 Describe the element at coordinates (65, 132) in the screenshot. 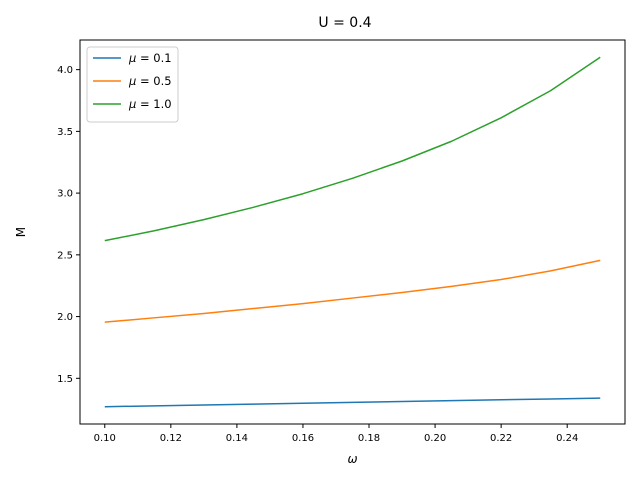

I see `y-tick-label: 3.5` at that location.